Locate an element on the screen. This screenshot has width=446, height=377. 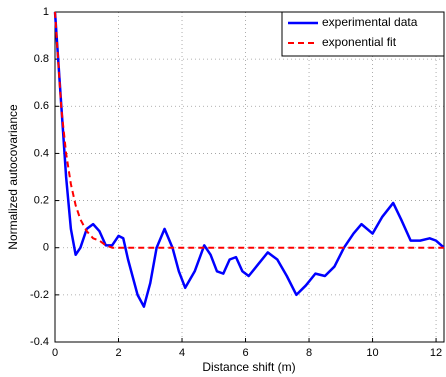
y-tick-label: -0.2 is located at coordinates (39, 295).